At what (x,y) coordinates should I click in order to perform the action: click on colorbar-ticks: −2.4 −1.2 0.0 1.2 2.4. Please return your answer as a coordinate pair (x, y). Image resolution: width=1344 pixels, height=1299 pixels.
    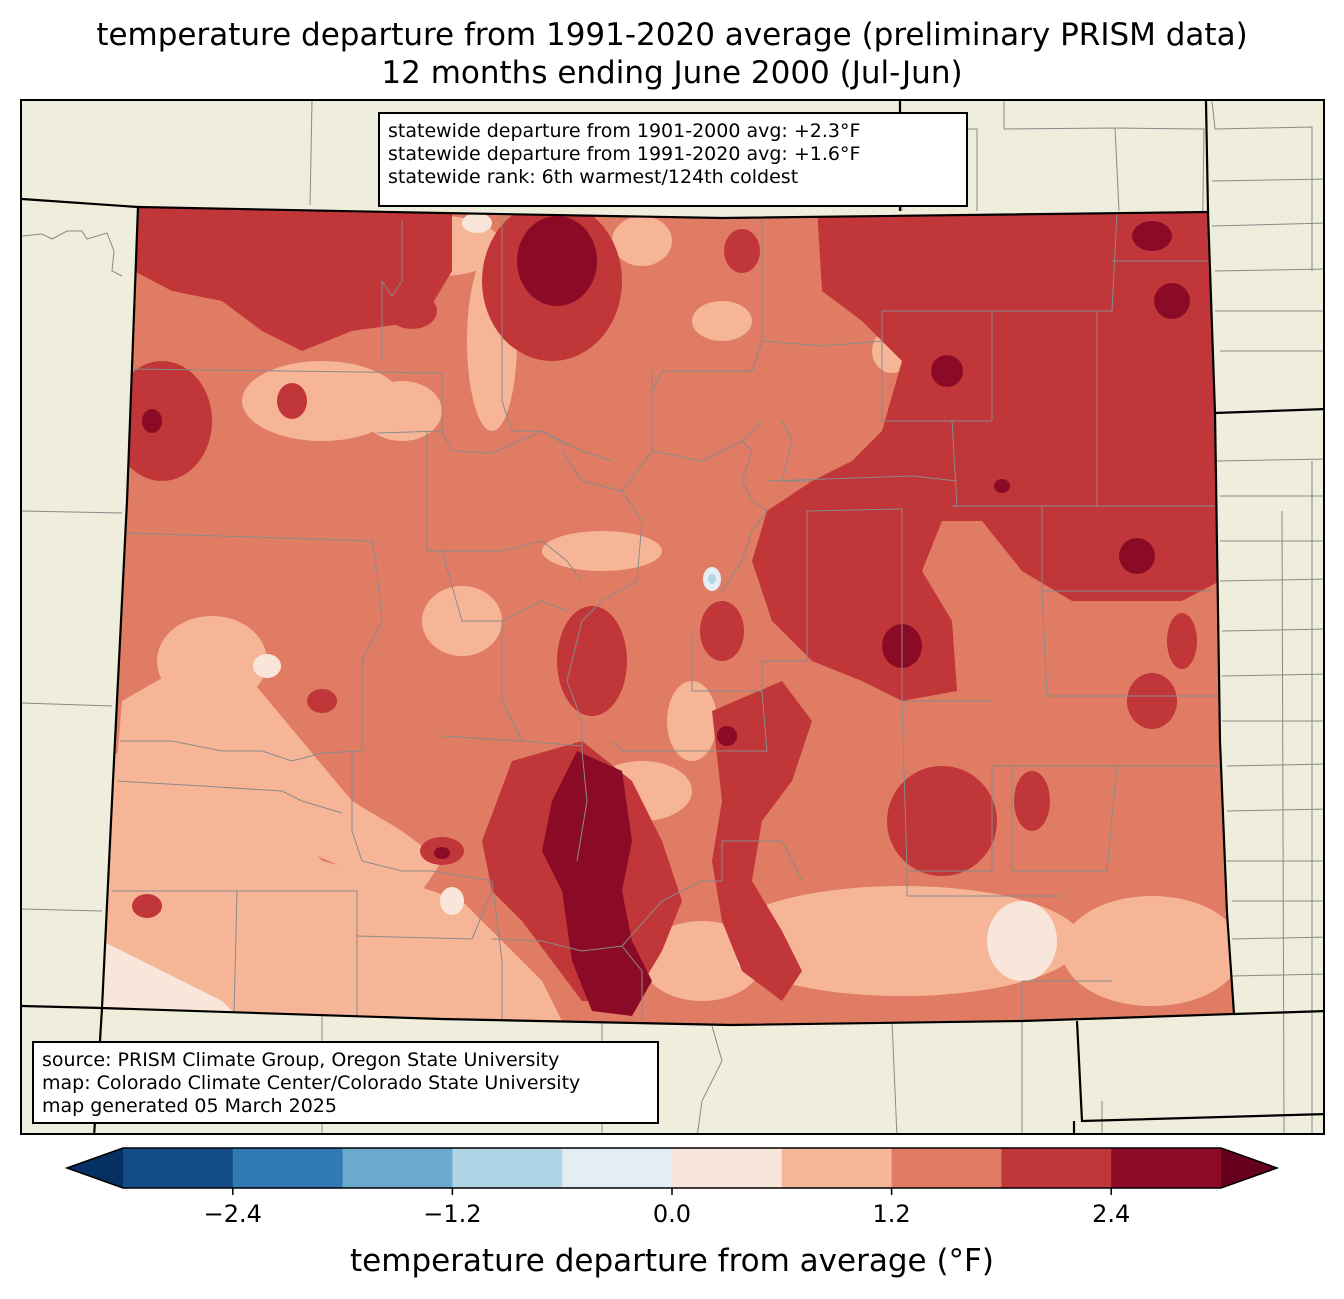
    Looking at the image, I should click on (667, 1208).